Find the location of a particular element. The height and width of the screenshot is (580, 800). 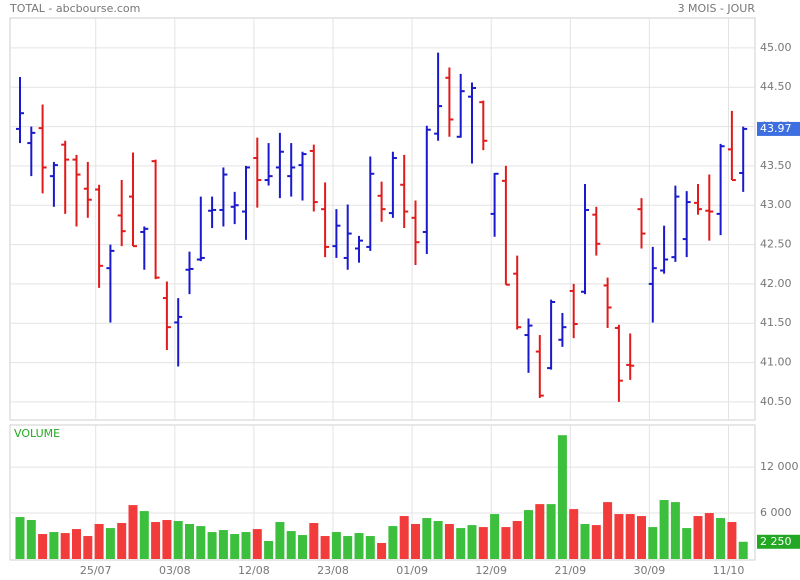

x-tick-label: 23/08 is located at coordinates (333, 570).